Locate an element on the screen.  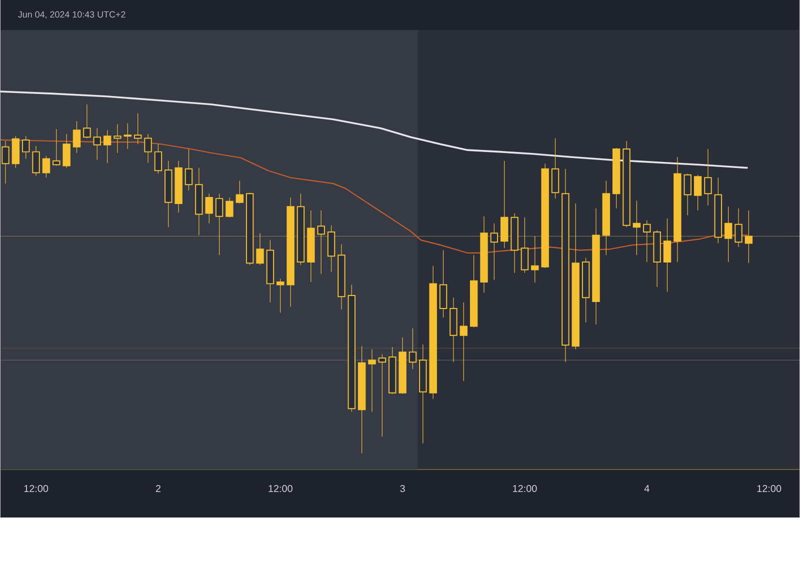
x-tick-label: 3 is located at coordinates (402, 488).